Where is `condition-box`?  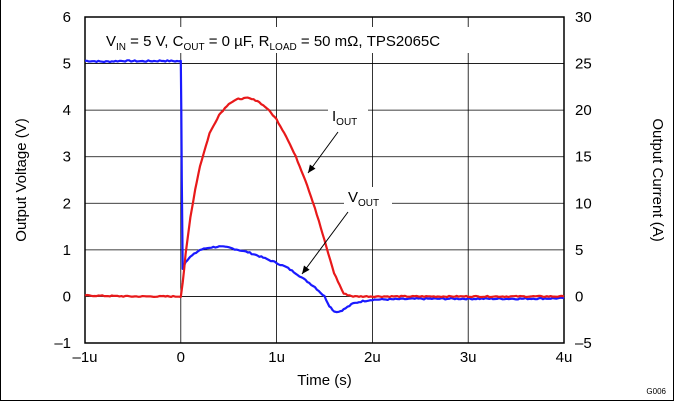 condition-box is located at coordinates (327, 40).